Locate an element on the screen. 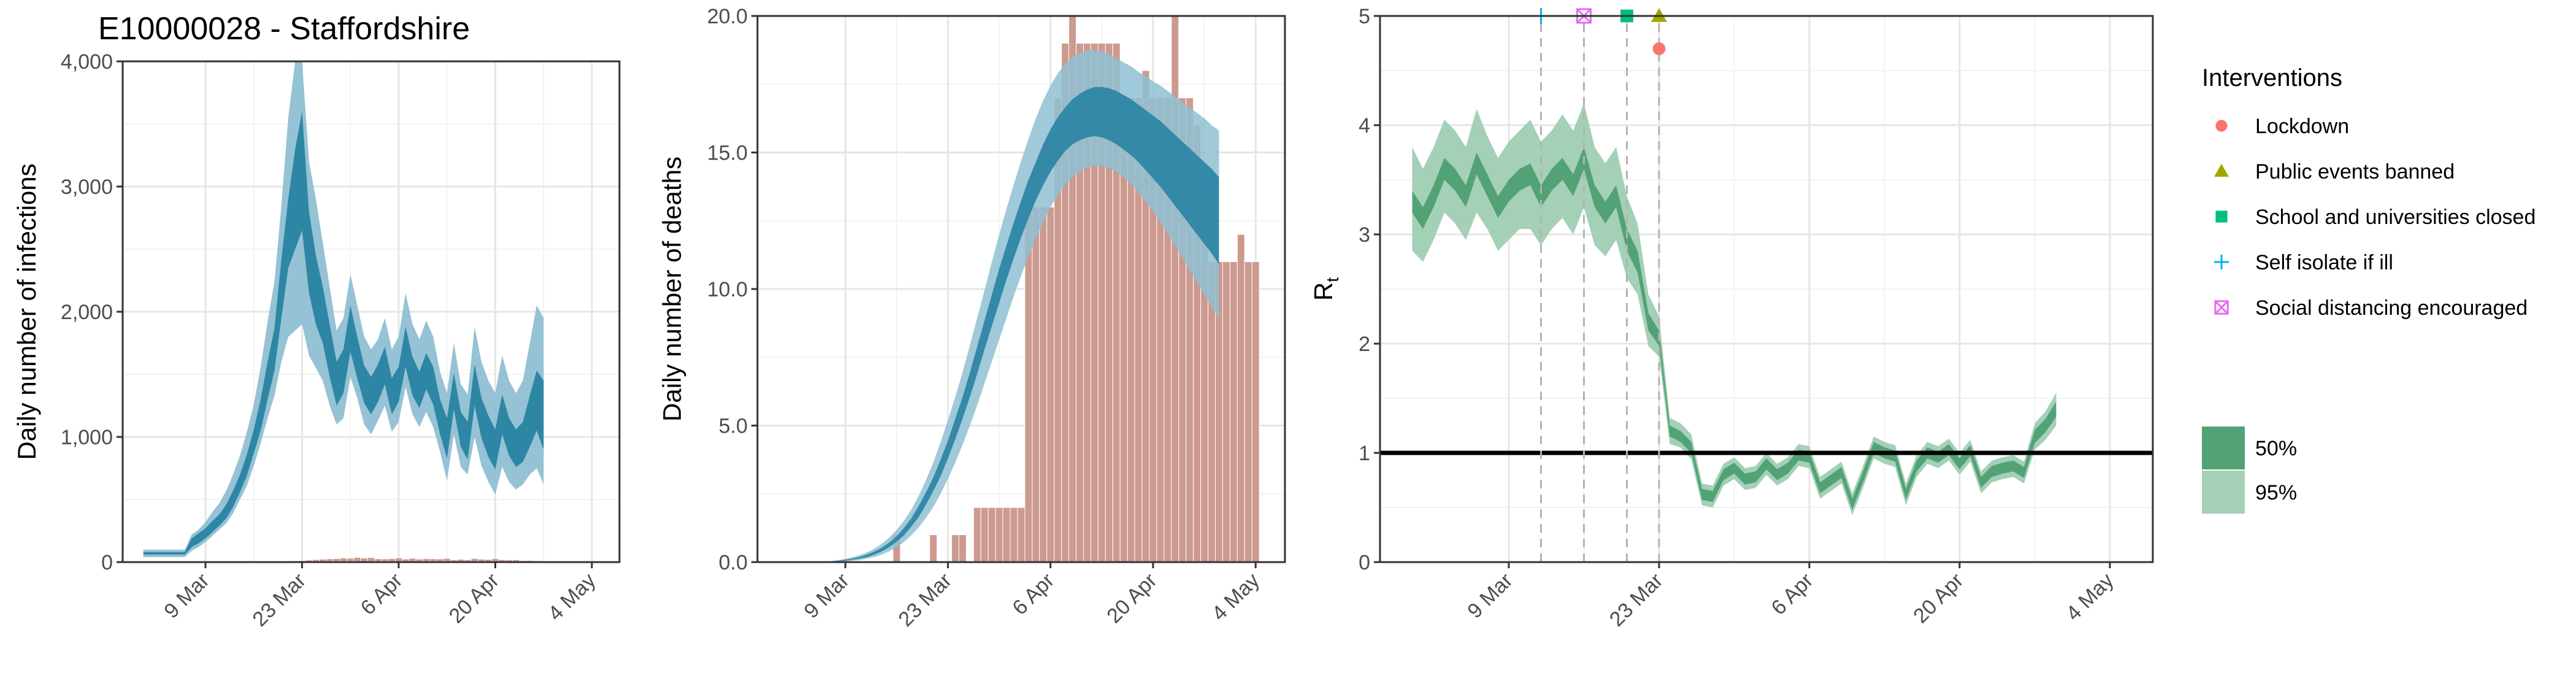  y-axis-label: Rt is located at coordinates (1325, 289).